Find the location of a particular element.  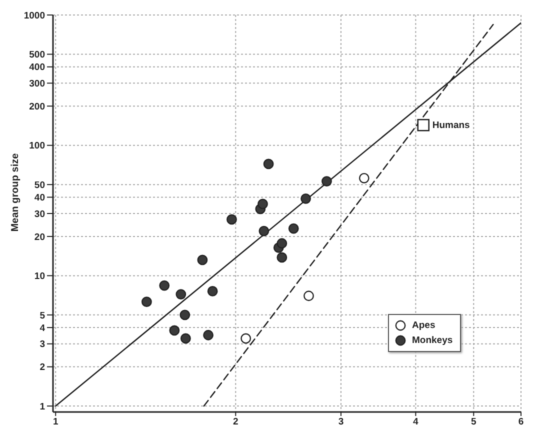

y-tick-label: 30 is located at coordinates (39, 214).